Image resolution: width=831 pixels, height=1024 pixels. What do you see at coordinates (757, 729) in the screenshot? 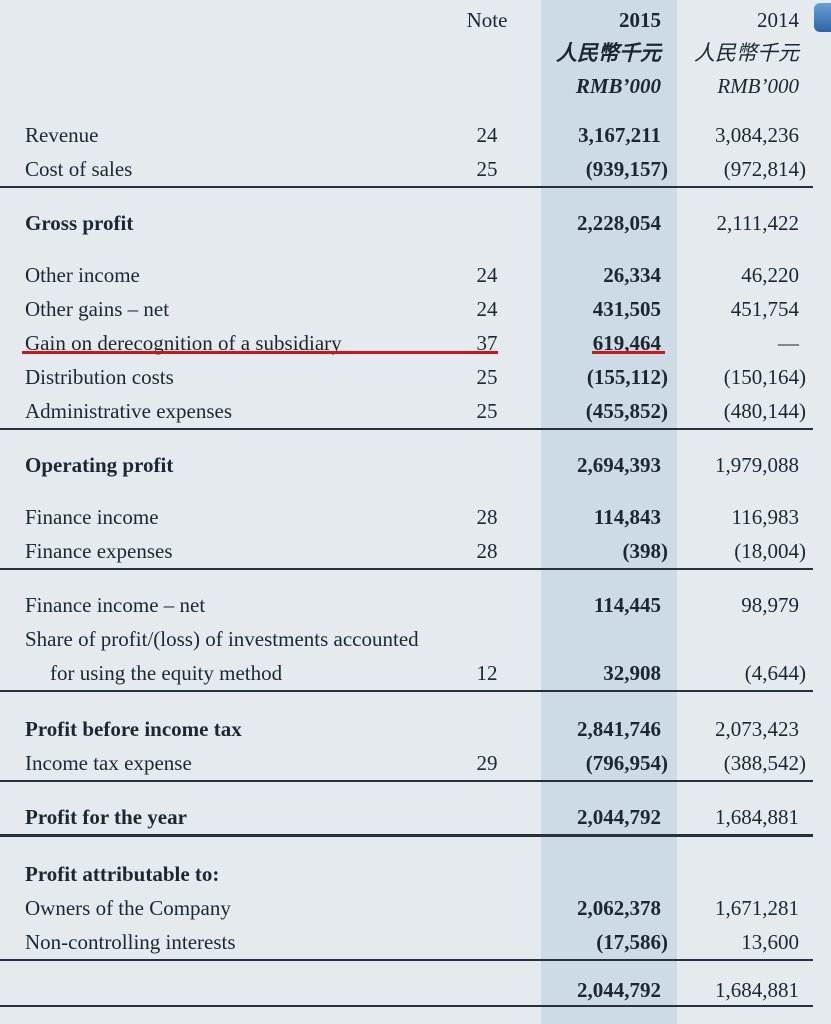
I see `value-2014: 2,073,423` at bounding box center [757, 729].